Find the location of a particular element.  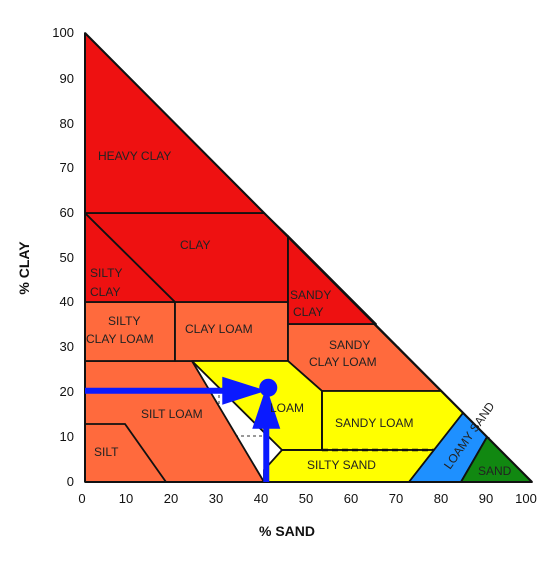

label-silty-clay-loam-1: SILTY is located at coordinates (124, 321).